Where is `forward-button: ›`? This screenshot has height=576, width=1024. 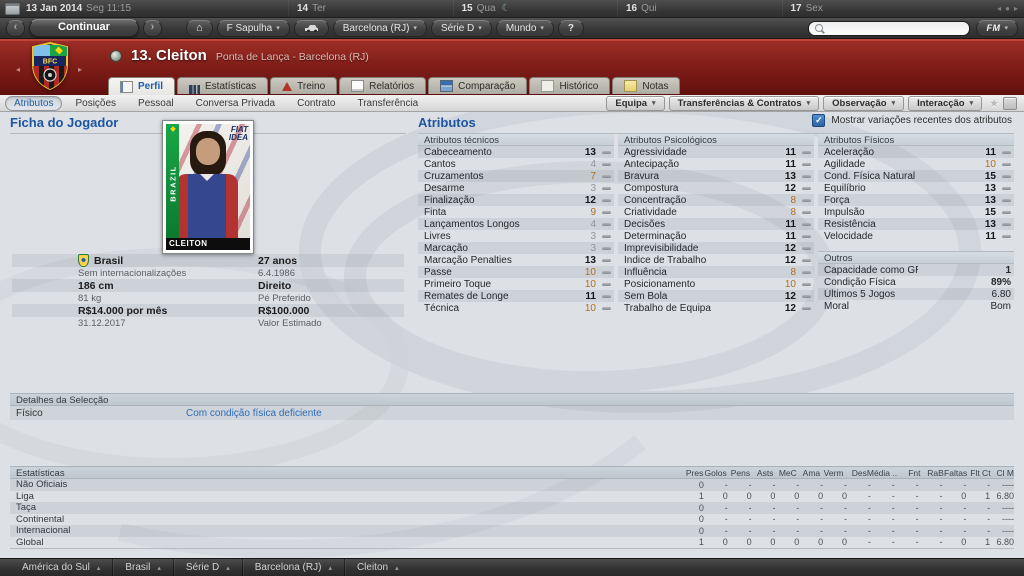
forward-button: › is located at coordinates (152, 28).